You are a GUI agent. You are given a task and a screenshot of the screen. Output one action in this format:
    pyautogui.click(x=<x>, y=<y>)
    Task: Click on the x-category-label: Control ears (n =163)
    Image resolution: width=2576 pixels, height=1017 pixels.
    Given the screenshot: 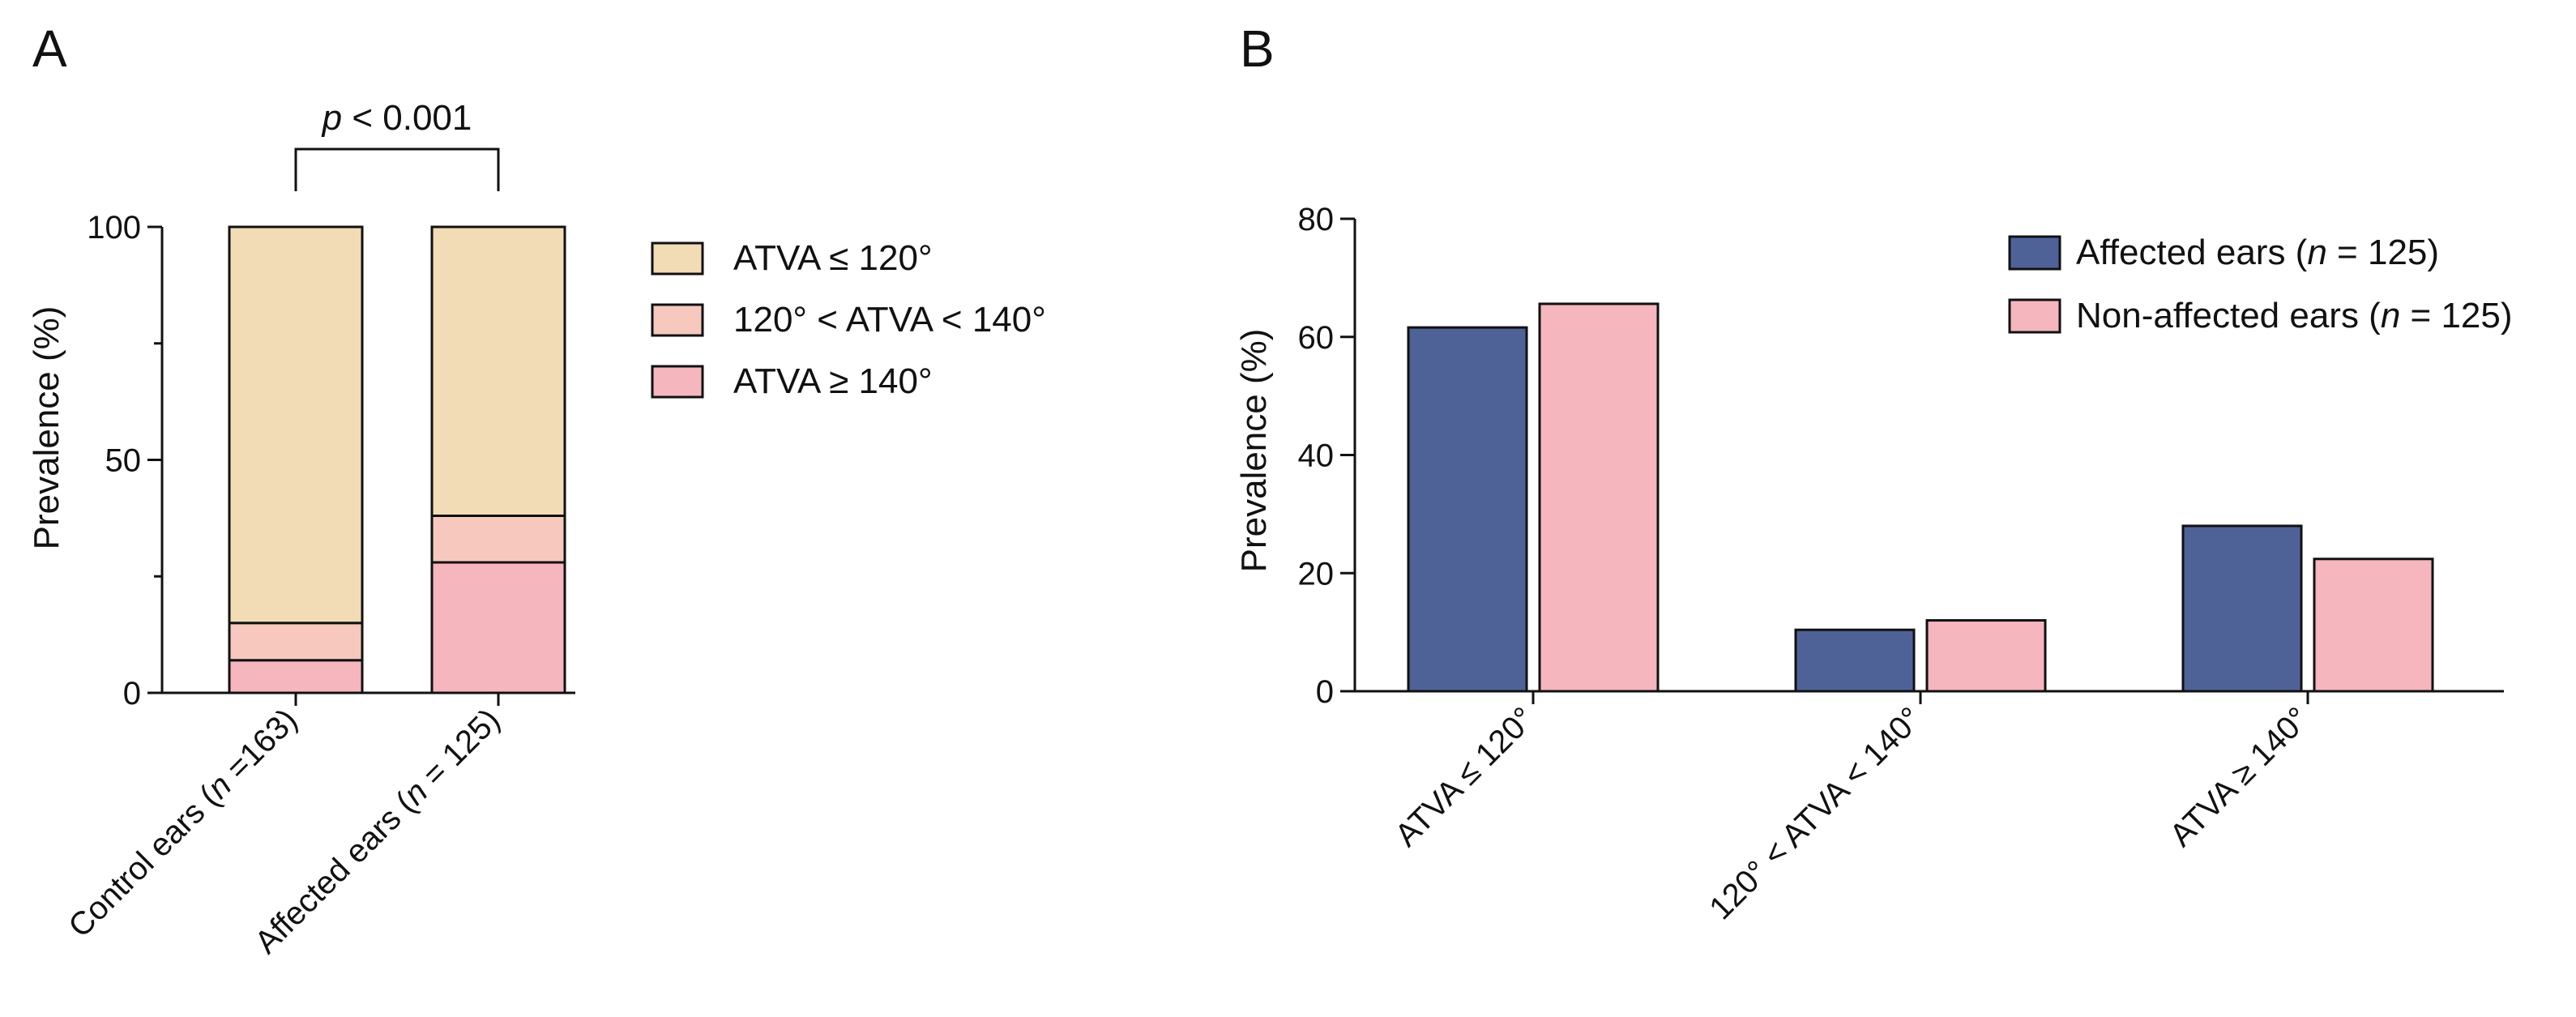 What is the action you would take?
    pyautogui.click(x=183, y=823)
    